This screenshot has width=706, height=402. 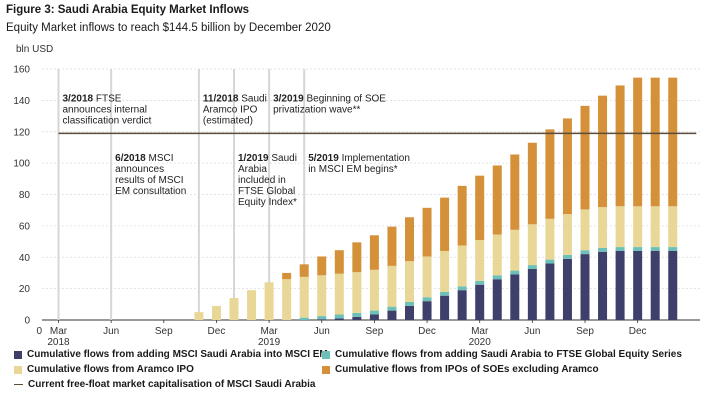 I want to click on event-date: 6/2018, so click(x=131, y=158).